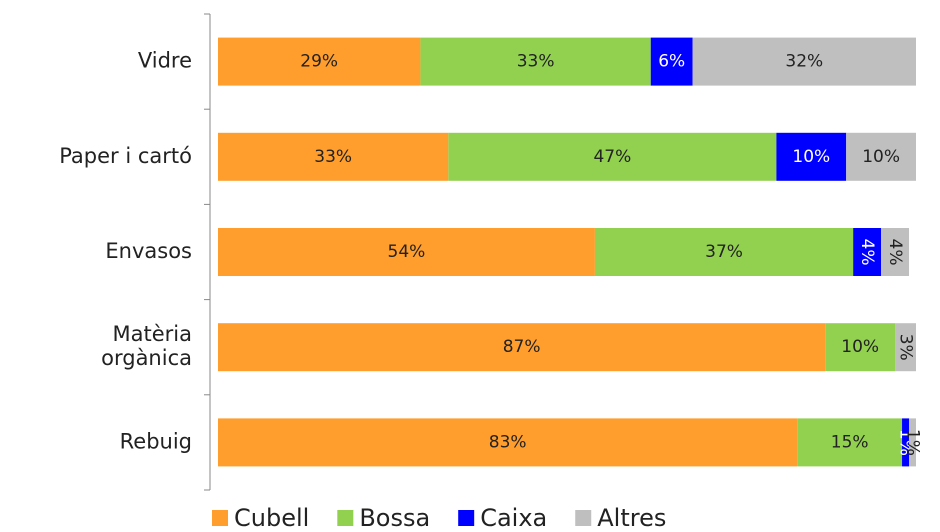 Image resolution: width=940 pixels, height=532 pixels. I want to click on value-label: 54%, so click(407, 252).